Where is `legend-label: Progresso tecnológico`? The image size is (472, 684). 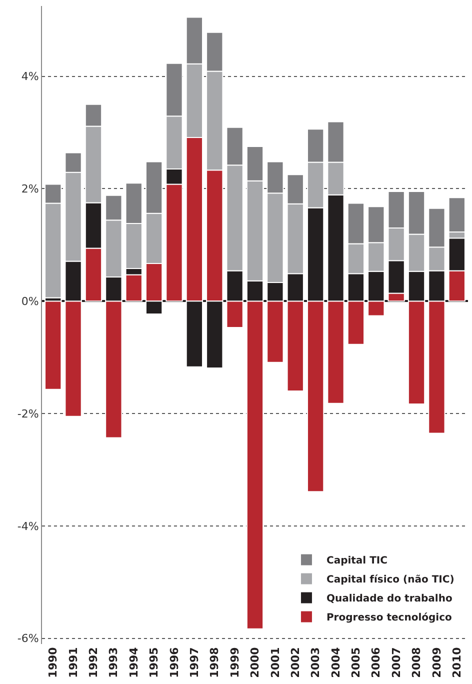 legend-label: Progresso tecnológico is located at coordinates (389, 618).